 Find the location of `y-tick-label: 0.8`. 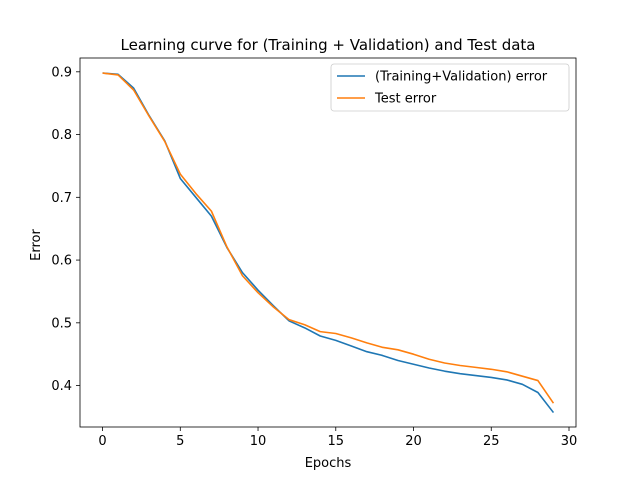

y-tick-label: 0.8 is located at coordinates (61, 135).